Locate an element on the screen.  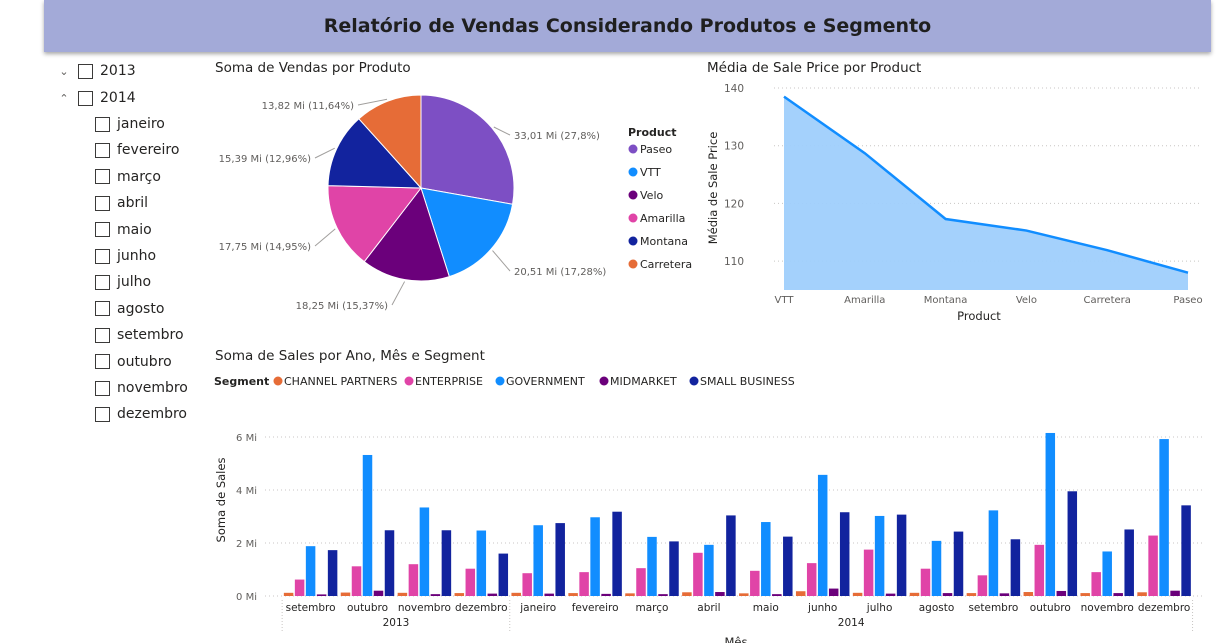
slicer-month-item: fevereiro is located at coordinates (137, 150).